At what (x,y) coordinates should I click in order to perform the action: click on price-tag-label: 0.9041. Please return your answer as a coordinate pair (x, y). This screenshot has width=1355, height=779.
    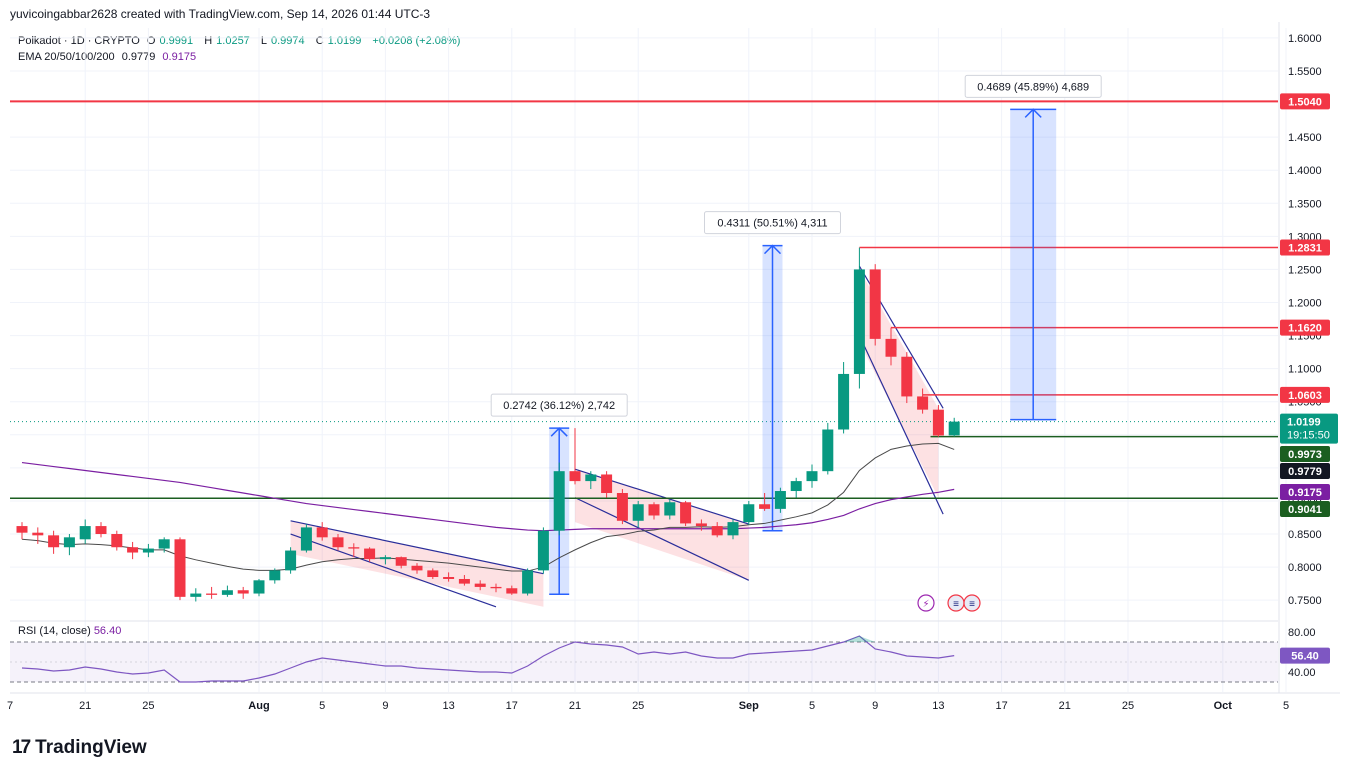
    Looking at the image, I should click on (1305, 510).